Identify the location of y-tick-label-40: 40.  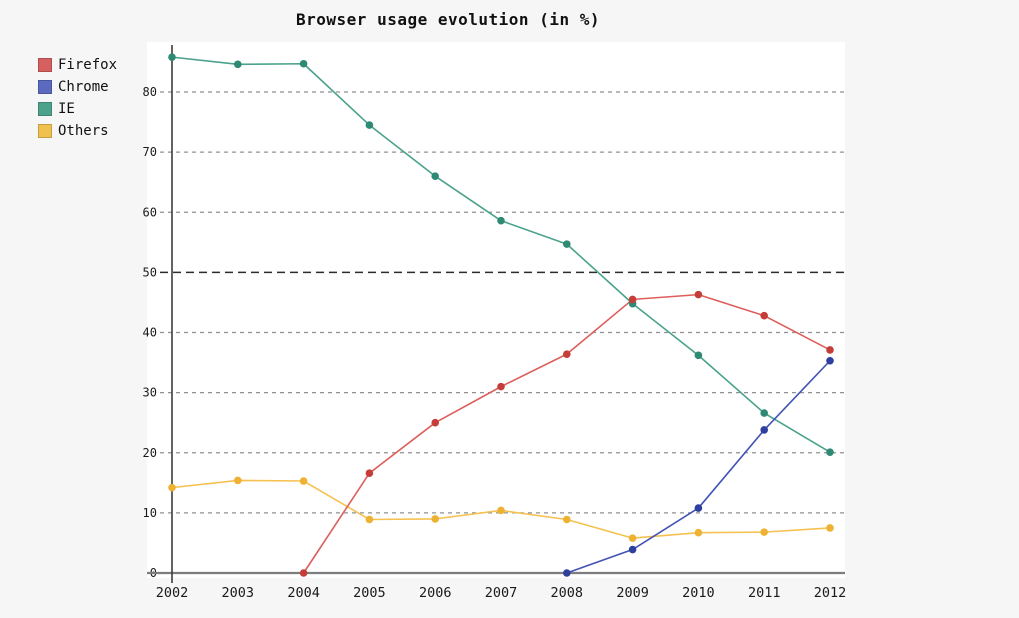
(150, 333).